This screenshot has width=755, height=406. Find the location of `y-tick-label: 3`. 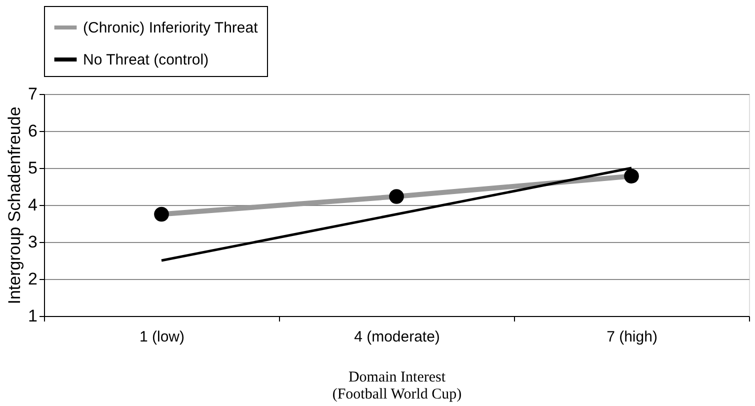

y-tick-label: 3 is located at coordinates (33, 242).